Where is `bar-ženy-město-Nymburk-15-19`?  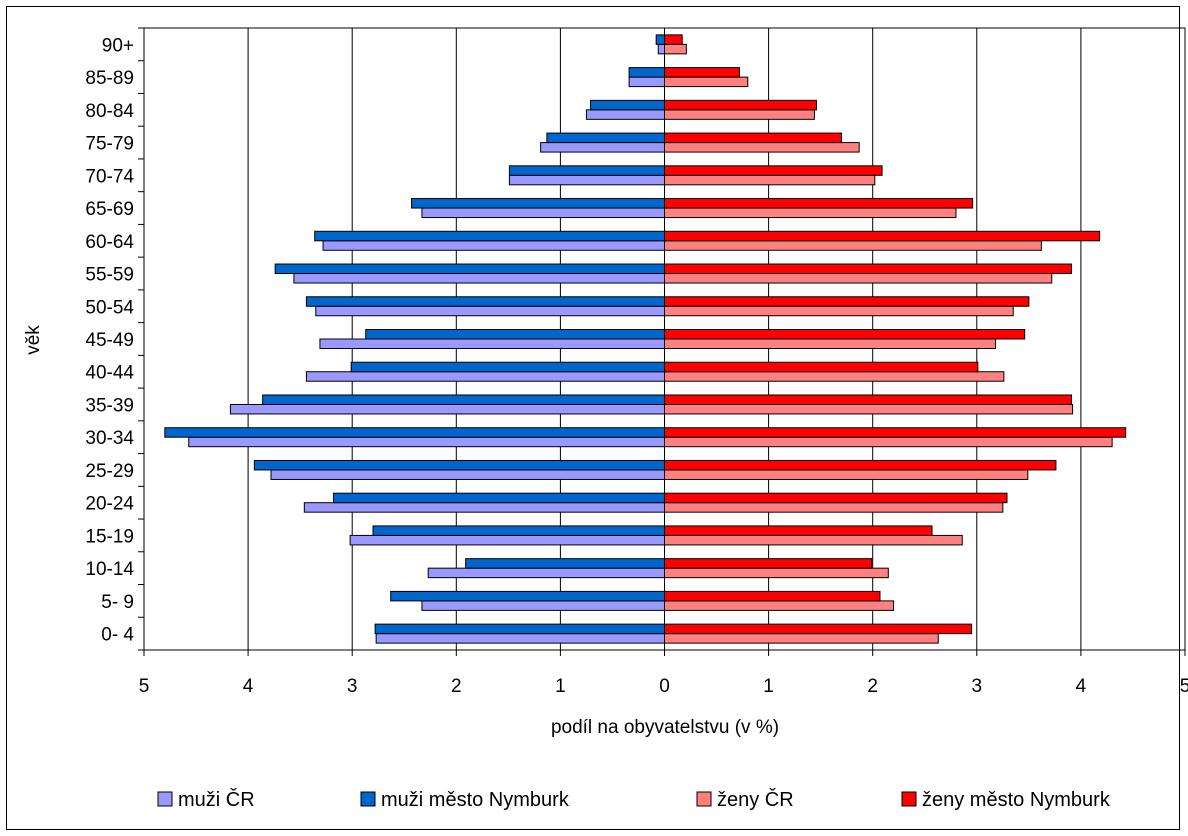 bar-ženy-město-Nymburk-15-19 is located at coordinates (798, 530).